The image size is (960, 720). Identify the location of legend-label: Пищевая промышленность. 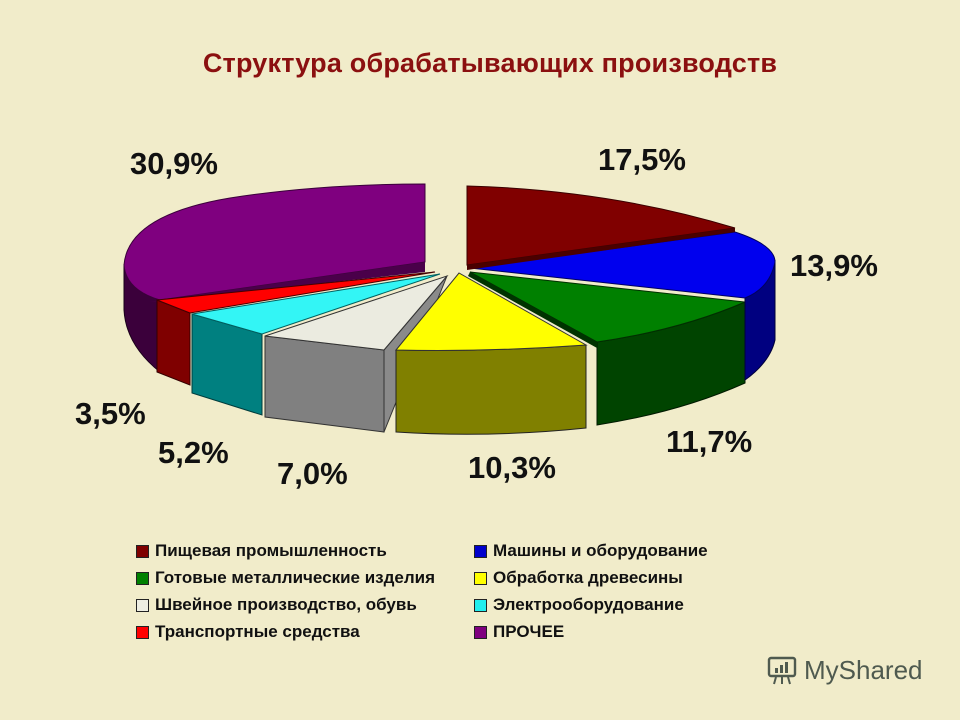
(271, 550).